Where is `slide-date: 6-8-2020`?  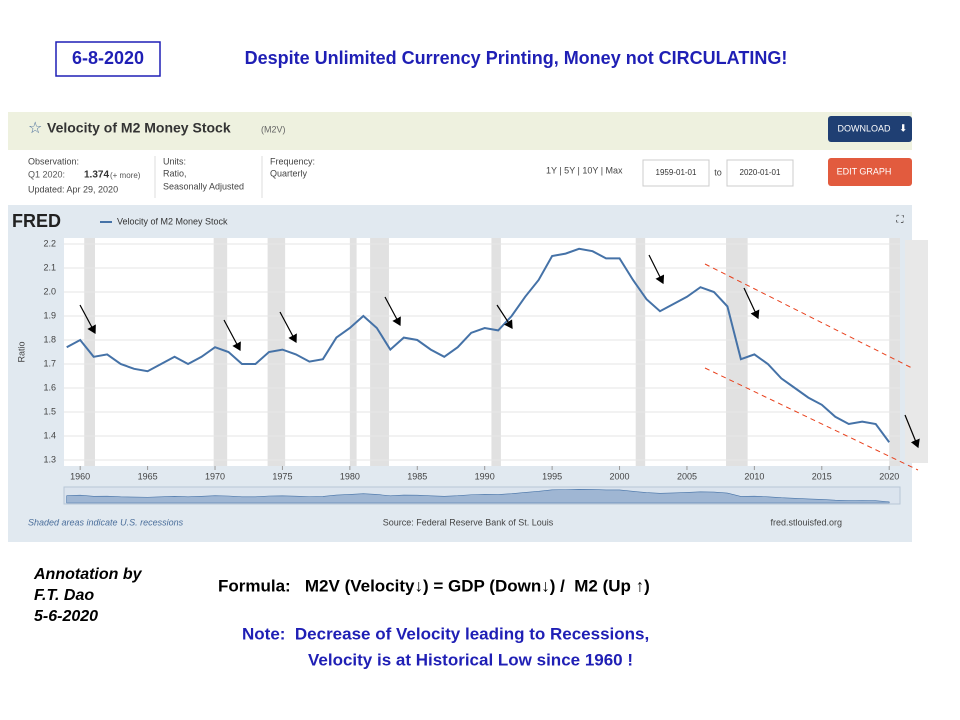 slide-date: 6-8-2020 is located at coordinates (108, 58).